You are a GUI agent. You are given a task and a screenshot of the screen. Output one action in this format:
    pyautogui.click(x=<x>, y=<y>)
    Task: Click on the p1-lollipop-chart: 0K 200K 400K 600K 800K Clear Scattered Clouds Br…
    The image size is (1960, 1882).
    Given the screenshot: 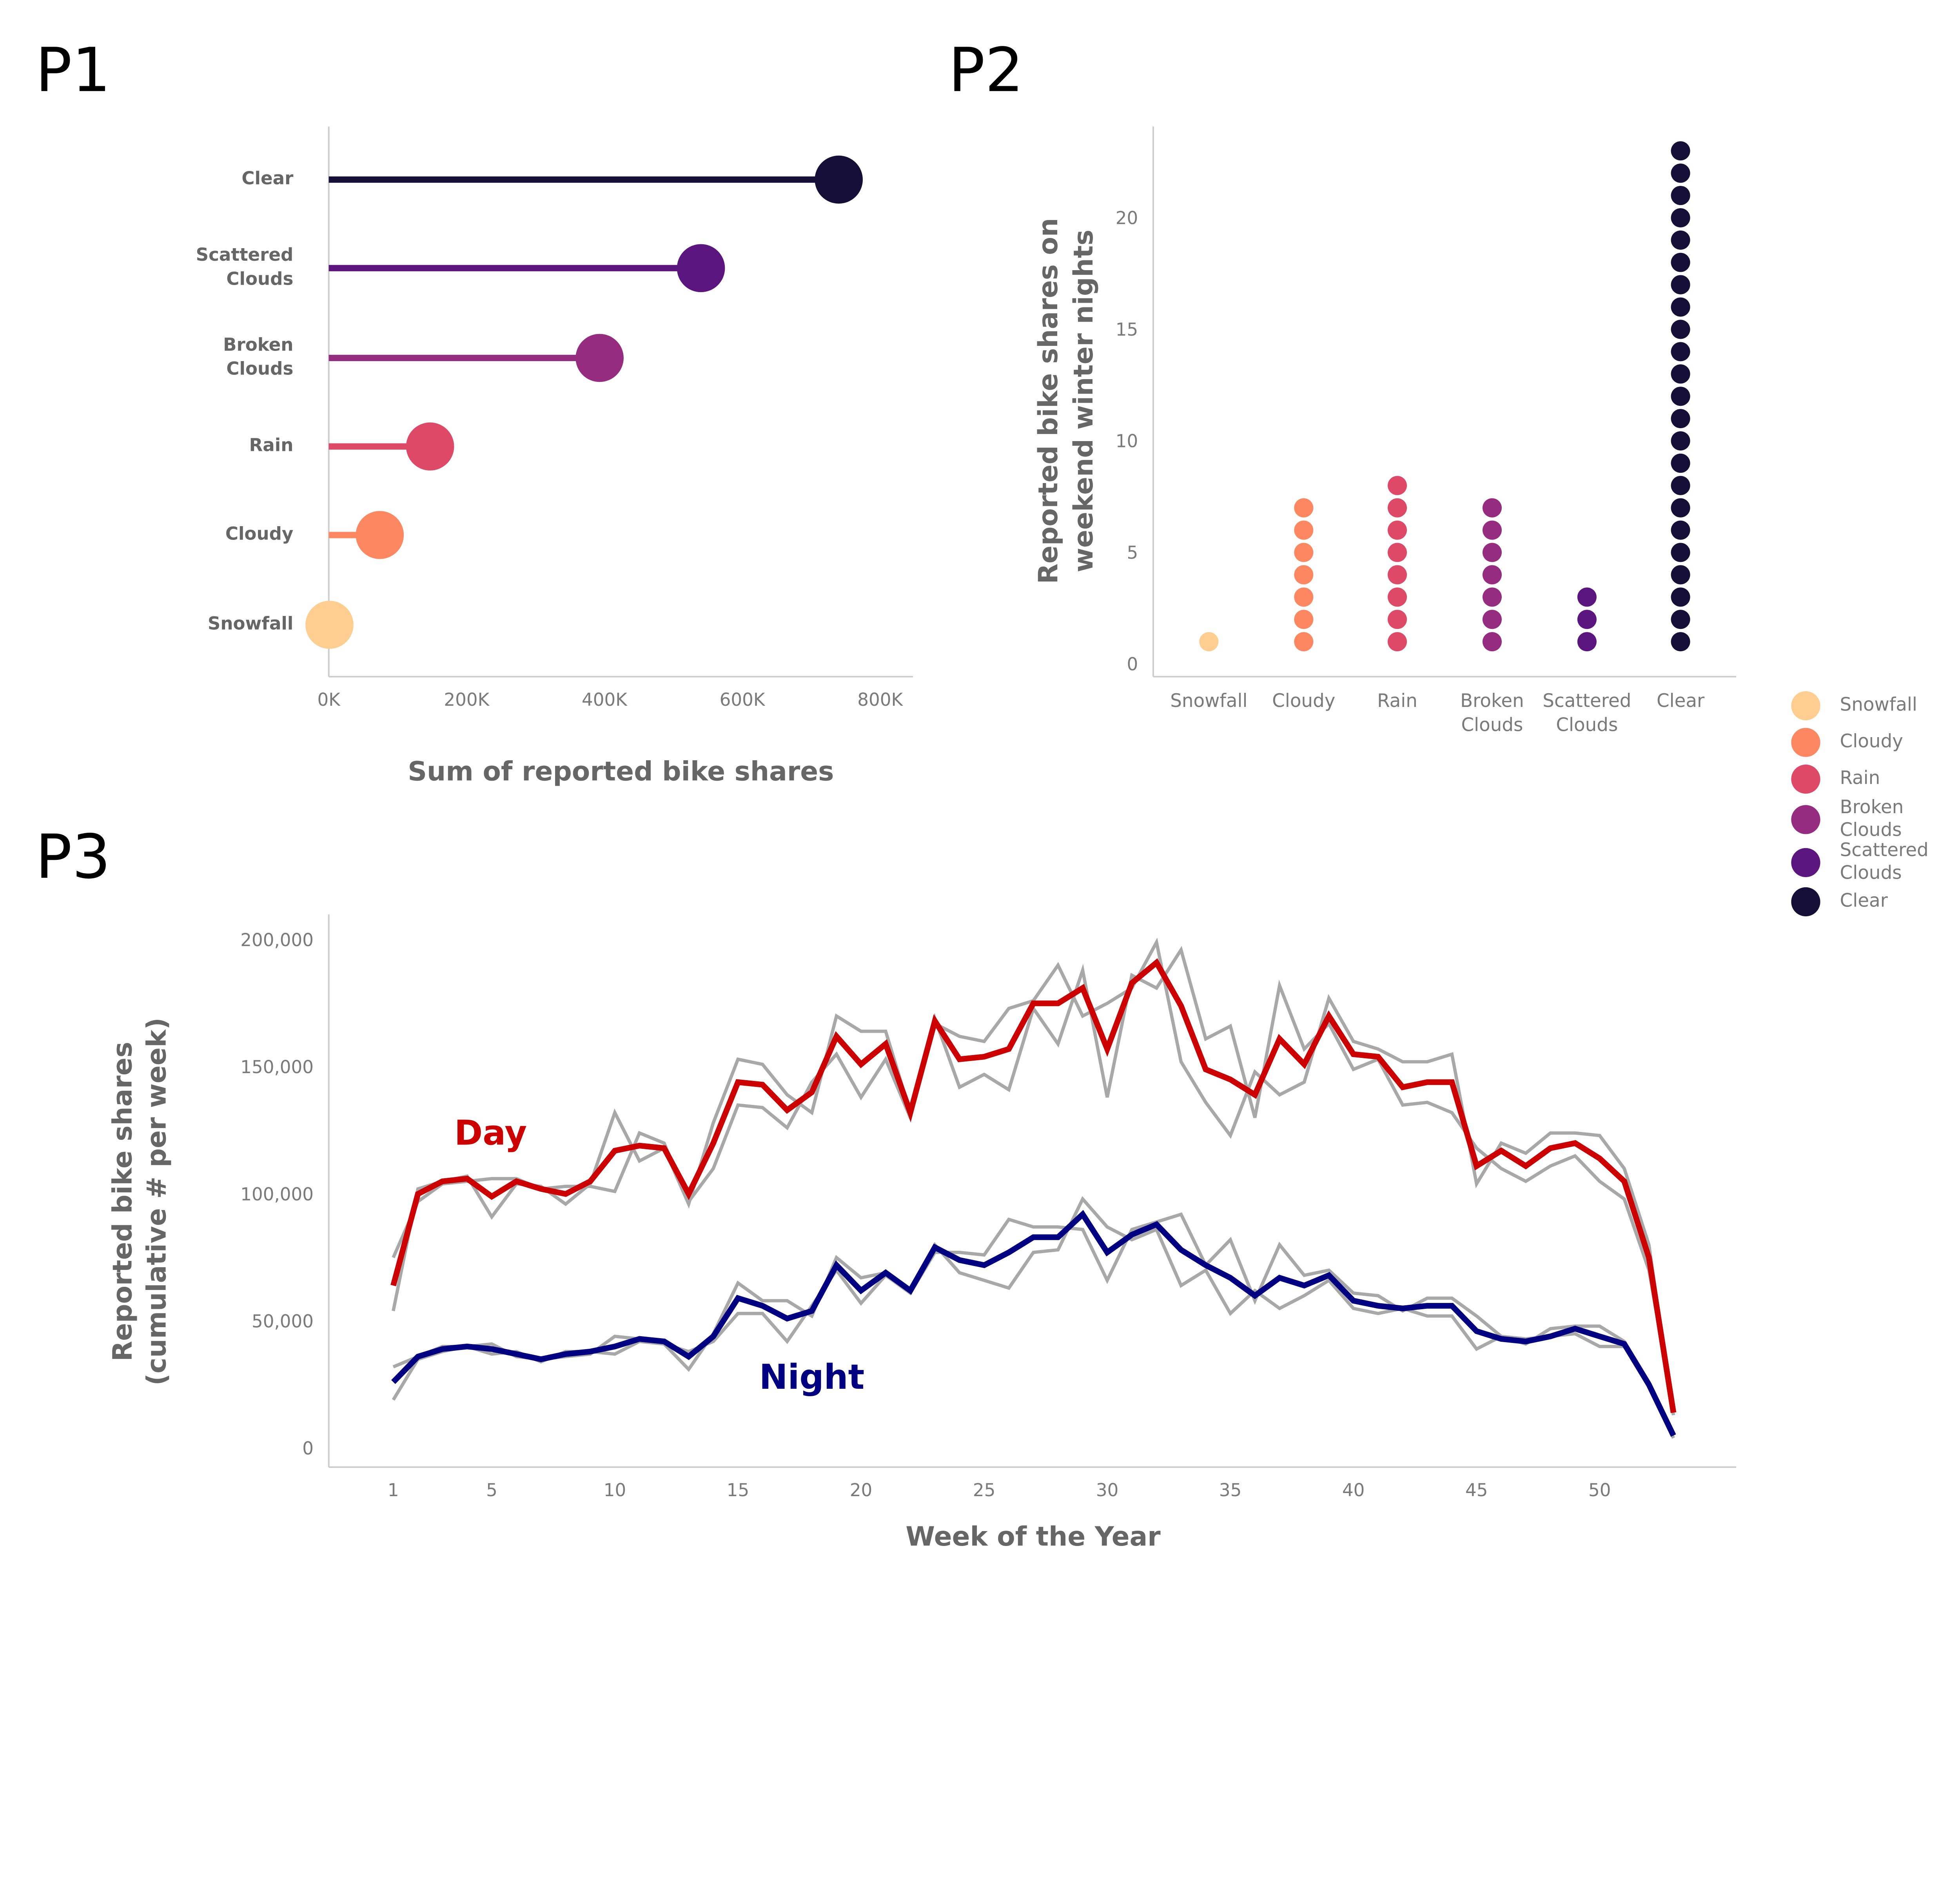 What is the action you would take?
    pyautogui.click(x=554, y=456)
    